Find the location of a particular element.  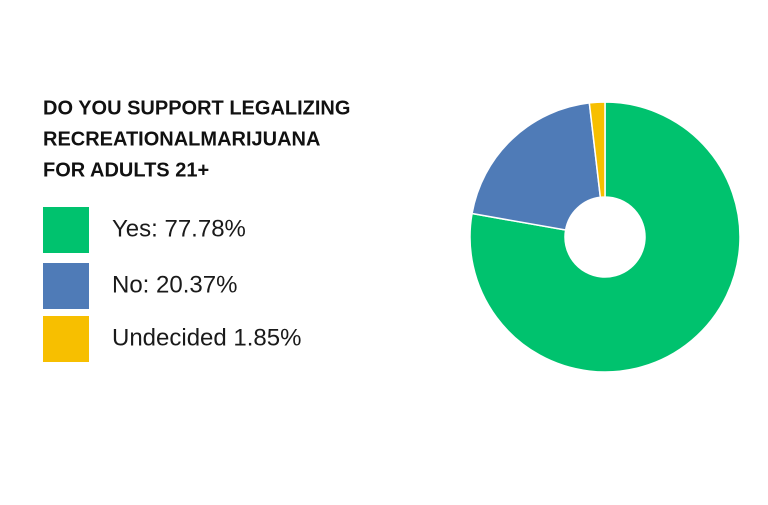

legend-label: No: 20.37% is located at coordinates (174, 284).